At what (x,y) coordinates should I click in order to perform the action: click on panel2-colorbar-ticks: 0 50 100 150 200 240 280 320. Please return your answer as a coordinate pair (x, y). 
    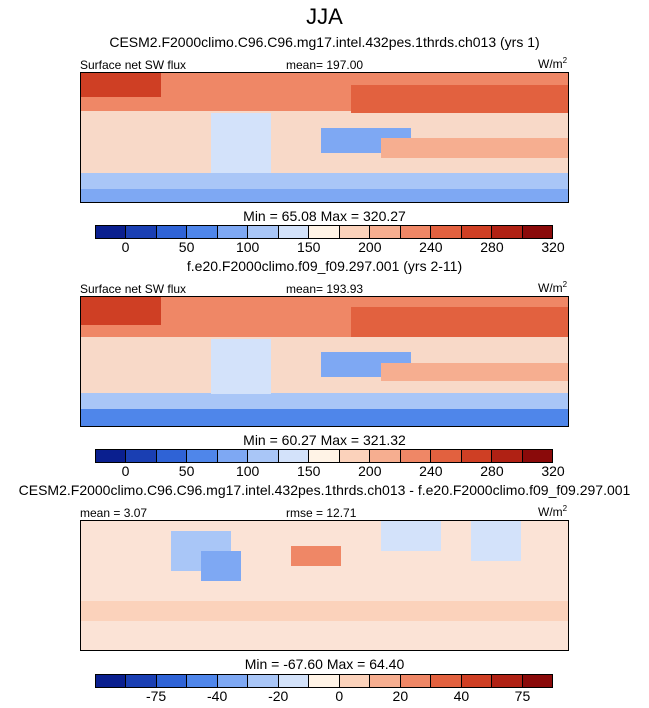
    Looking at the image, I should click on (330, 472).